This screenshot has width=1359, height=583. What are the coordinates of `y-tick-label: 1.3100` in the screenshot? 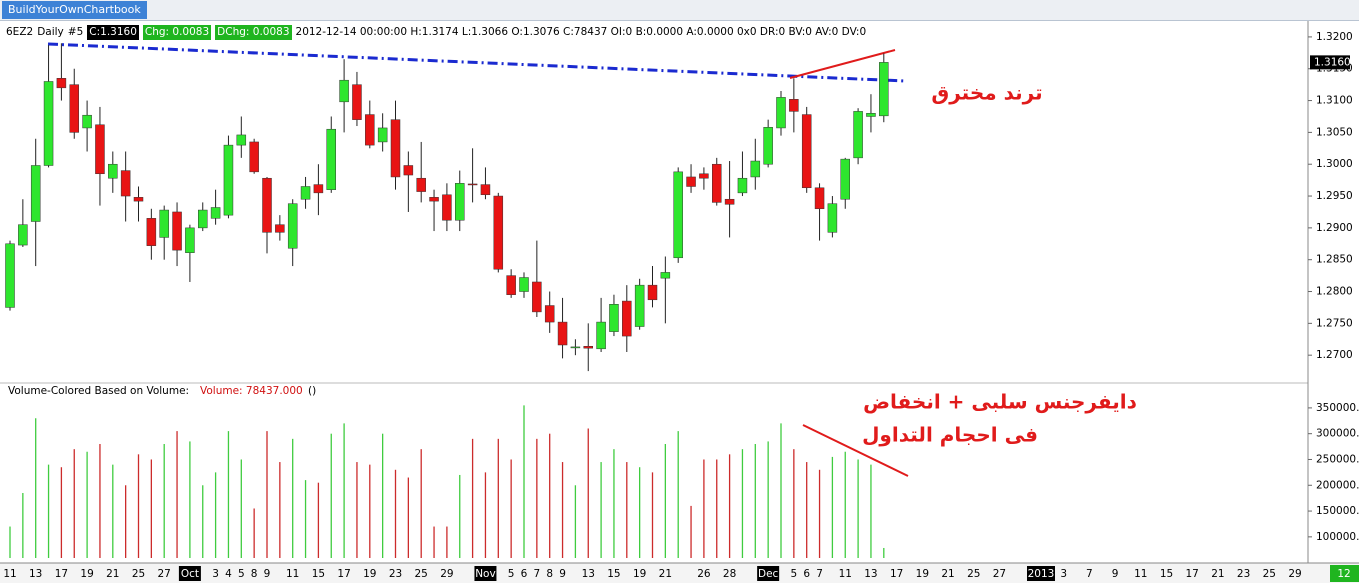 It's located at (1334, 101).